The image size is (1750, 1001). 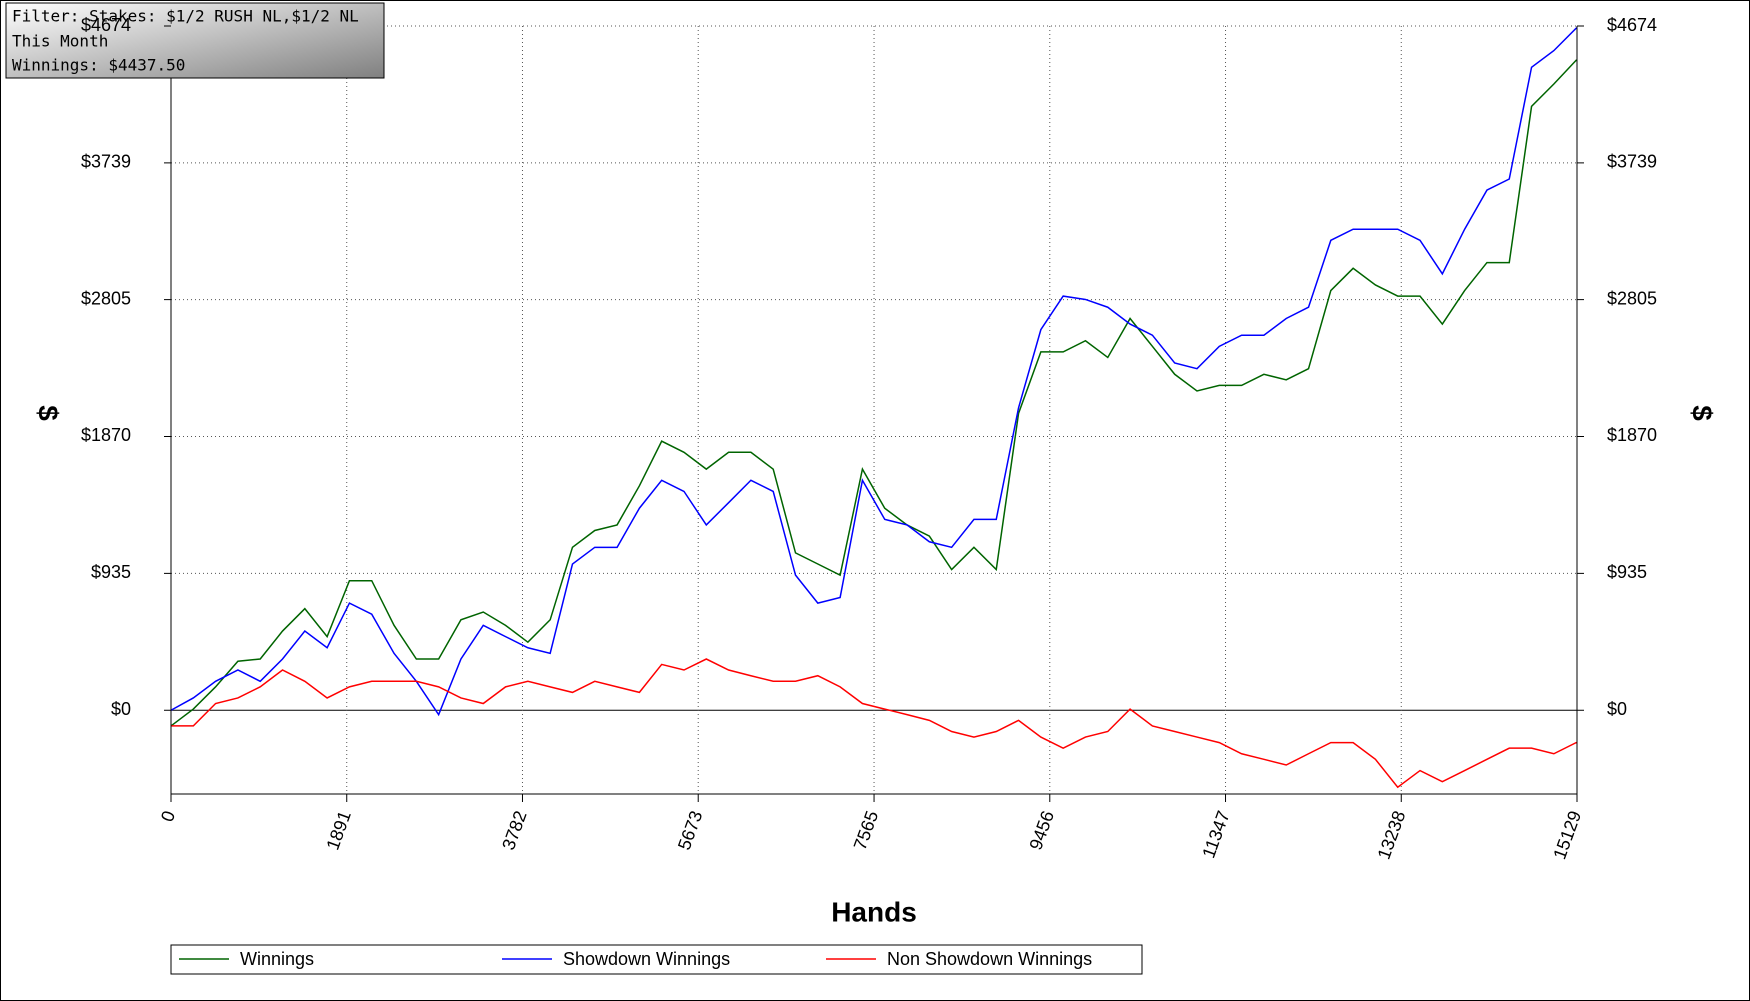 I want to click on y2-tick-label: $4674, so click(x=1632, y=25).